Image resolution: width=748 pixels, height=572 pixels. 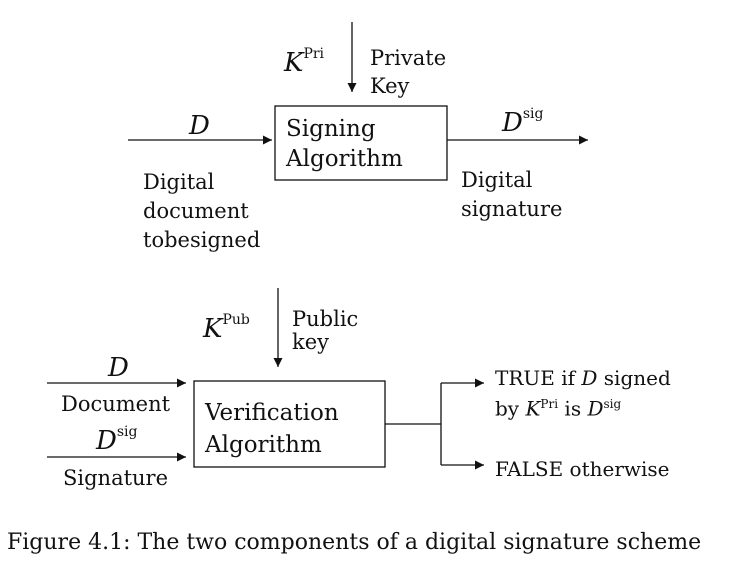 I want to click on signature-input-label: Signature, so click(x=116, y=478).